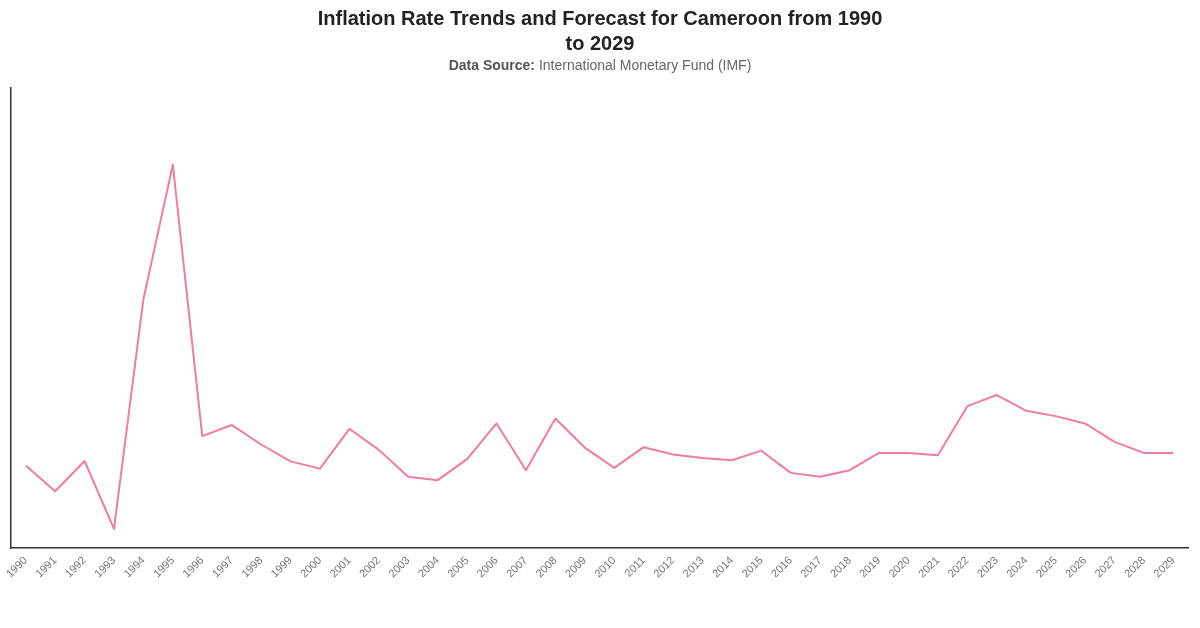  What do you see at coordinates (600, 31) in the screenshot?
I see `chart-title: Inflation Rate Trends and Forecast for Cameroon from 1990 to 2029` at bounding box center [600, 31].